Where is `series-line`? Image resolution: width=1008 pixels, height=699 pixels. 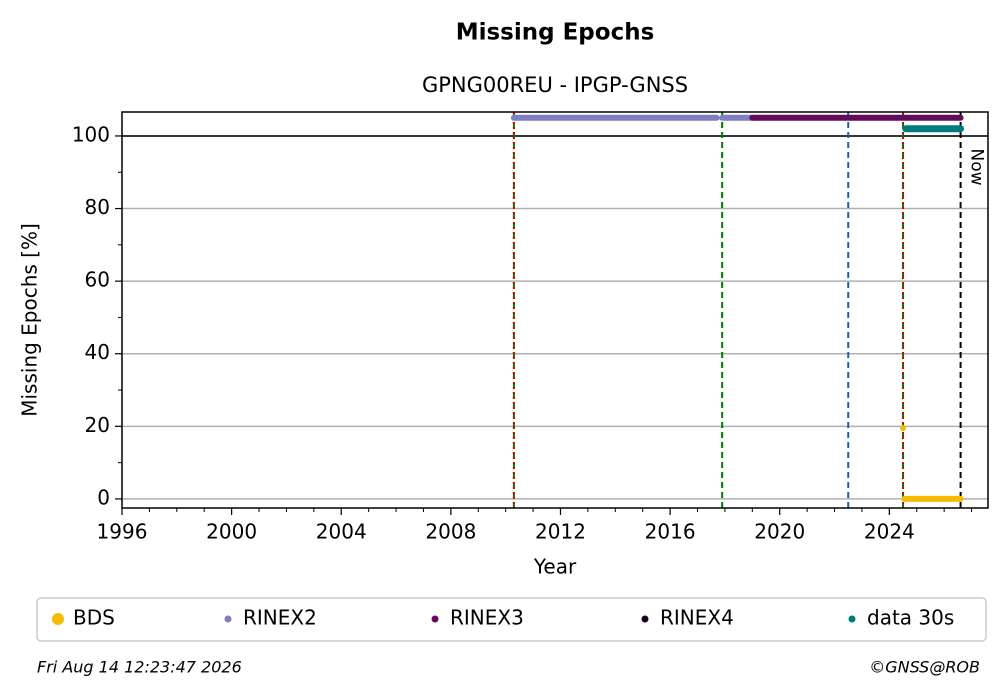
series-line is located at coordinates (932, 463).